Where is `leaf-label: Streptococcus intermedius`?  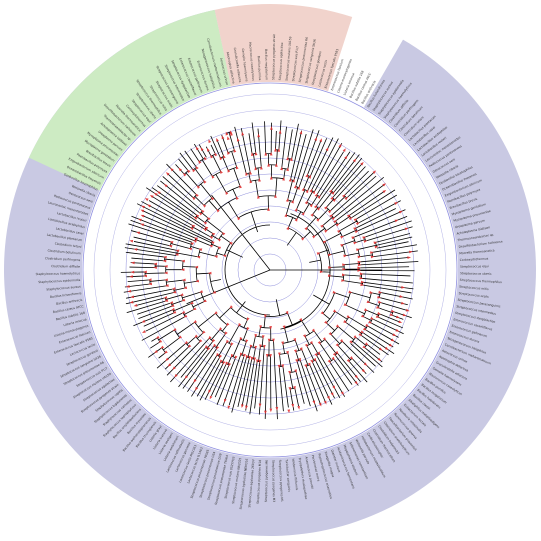
leaf-label: Streptococcus intermedius is located at coordinates (476, 310).